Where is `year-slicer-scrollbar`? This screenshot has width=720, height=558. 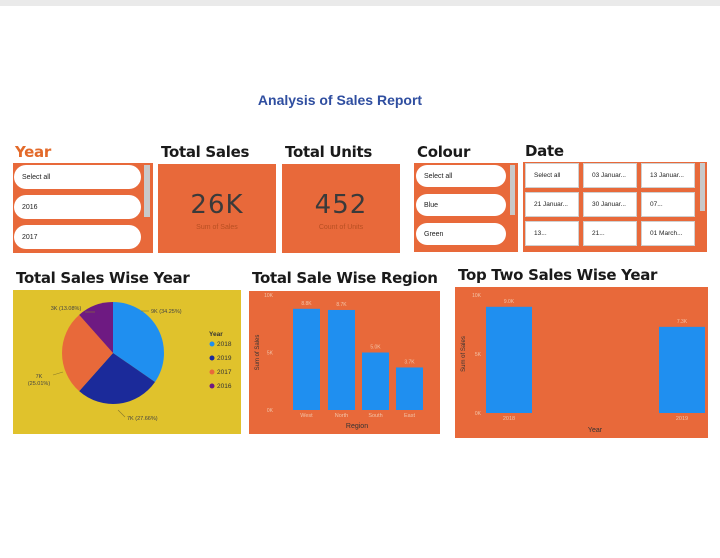 year-slicer-scrollbar is located at coordinates (147, 191).